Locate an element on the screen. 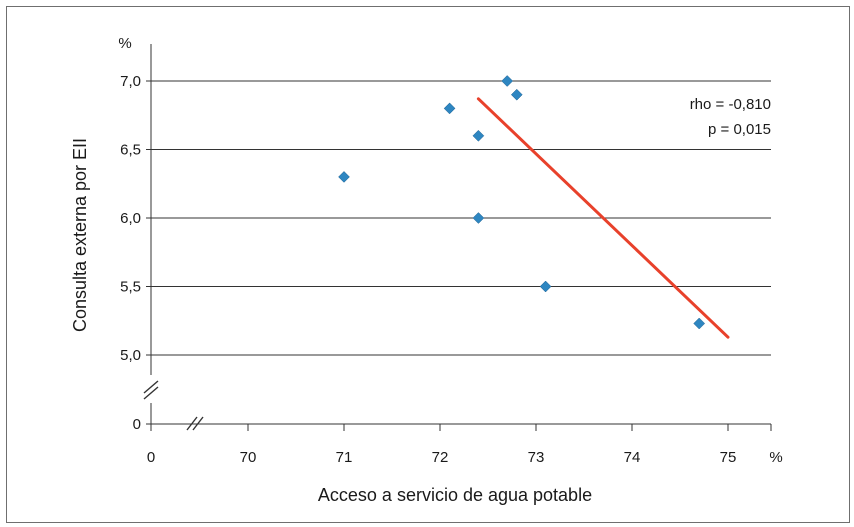  x-tick-label-2: 71 is located at coordinates (344, 457).